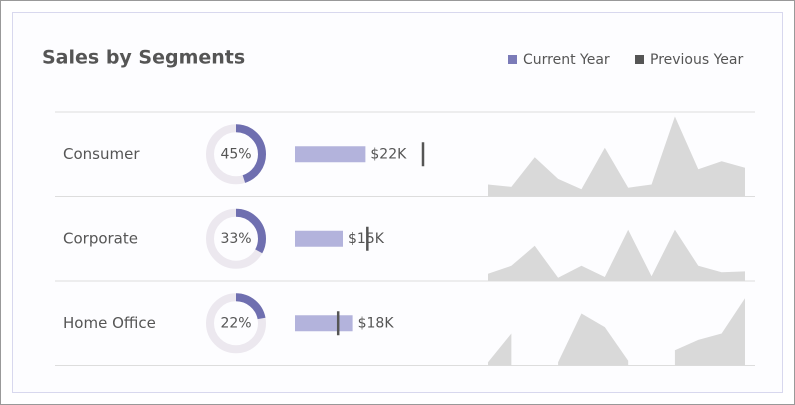 Image resolution: width=795 pixels, height=405 pixels. What do you see at coordinates (388, 154) in the screenshot?
I see `current-label: $22K` at bounding box center [388, 154].